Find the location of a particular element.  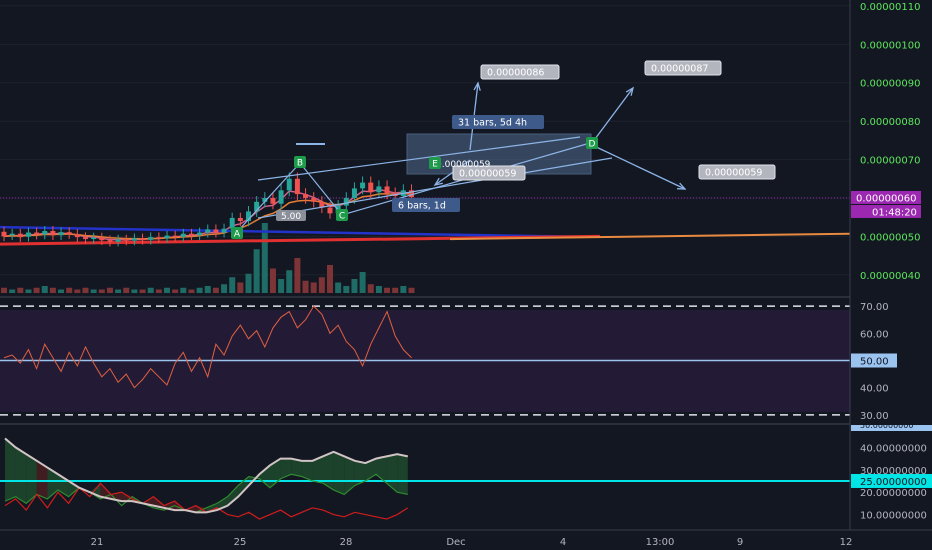

point-letter: A is located at coordinates (237, 235).